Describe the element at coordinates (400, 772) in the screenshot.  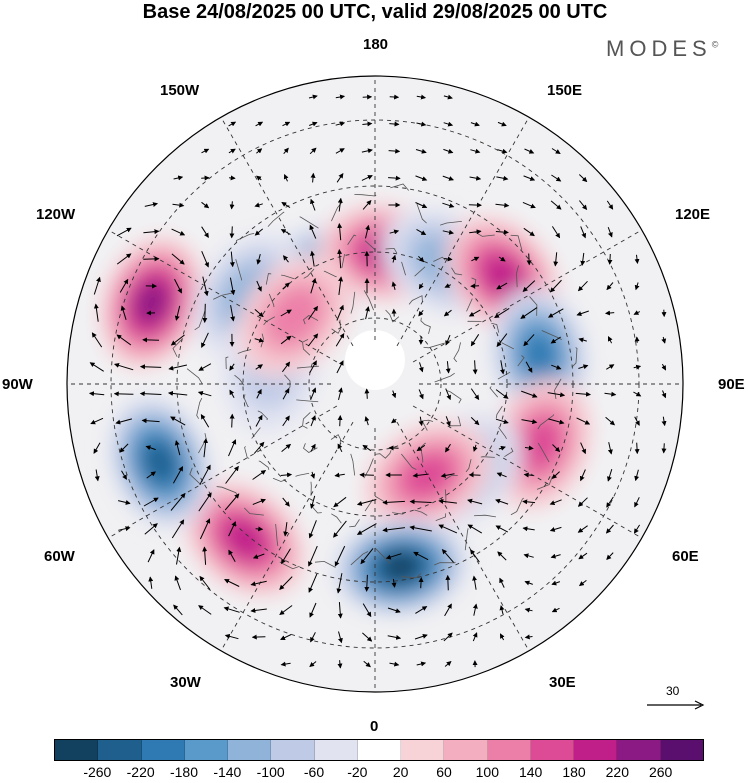
I see `colorbar-tick-label: 20` at that location.